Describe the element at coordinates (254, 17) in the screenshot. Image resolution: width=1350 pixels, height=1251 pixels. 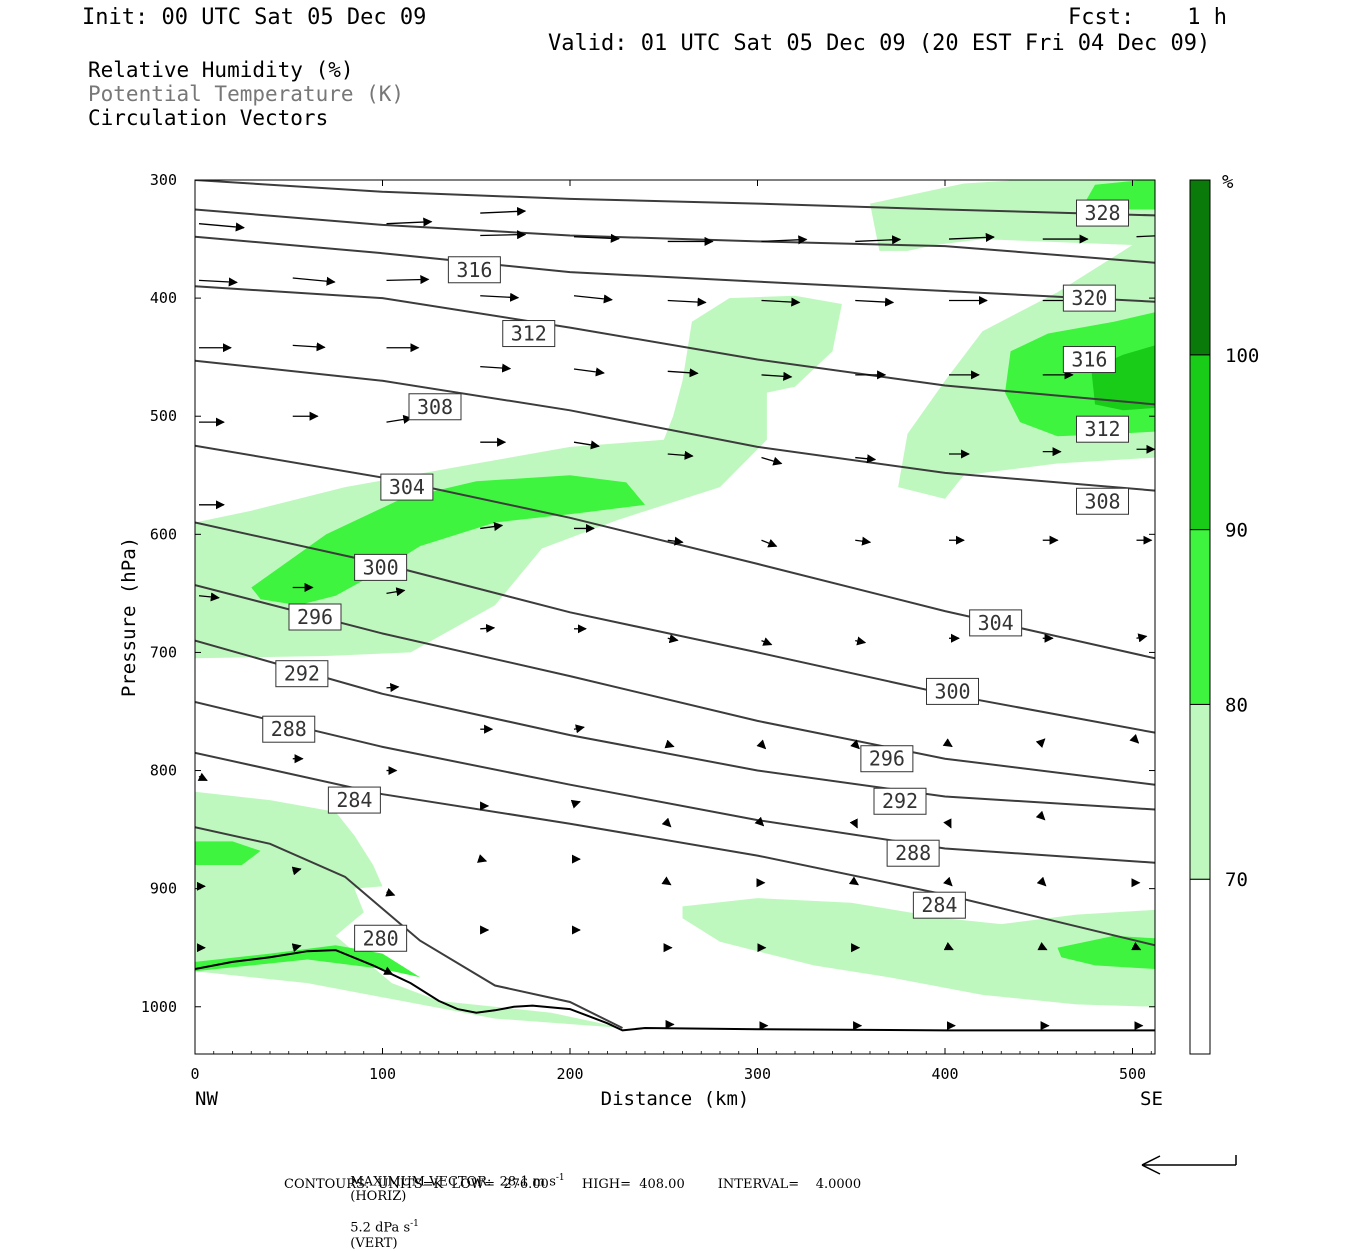
I see `init-time: Init: 00 UTC Sat 05 Dec 09` at that location.